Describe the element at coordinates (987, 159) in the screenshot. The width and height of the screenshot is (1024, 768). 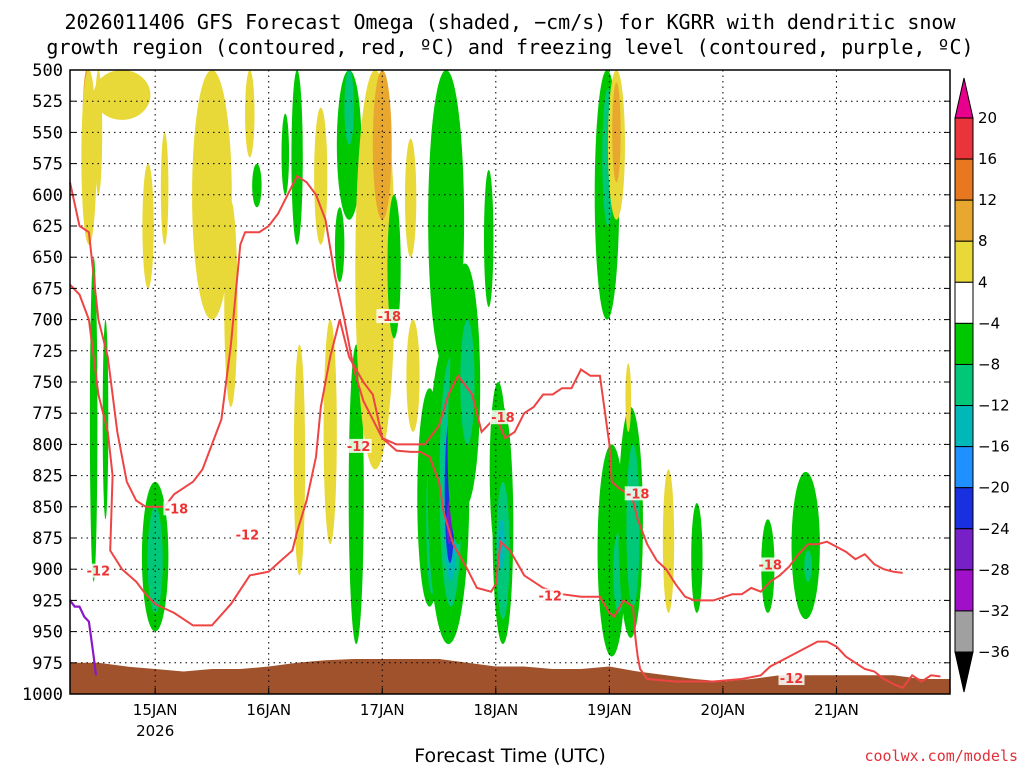
I see `colorbar-label: 16` at that location.